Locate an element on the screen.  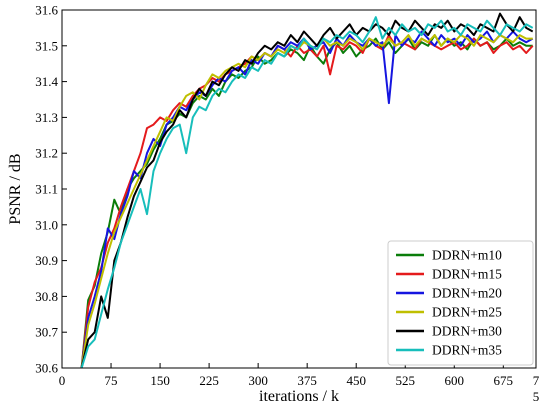
x-tick-label: 150 is located at coordinates (160, 380).